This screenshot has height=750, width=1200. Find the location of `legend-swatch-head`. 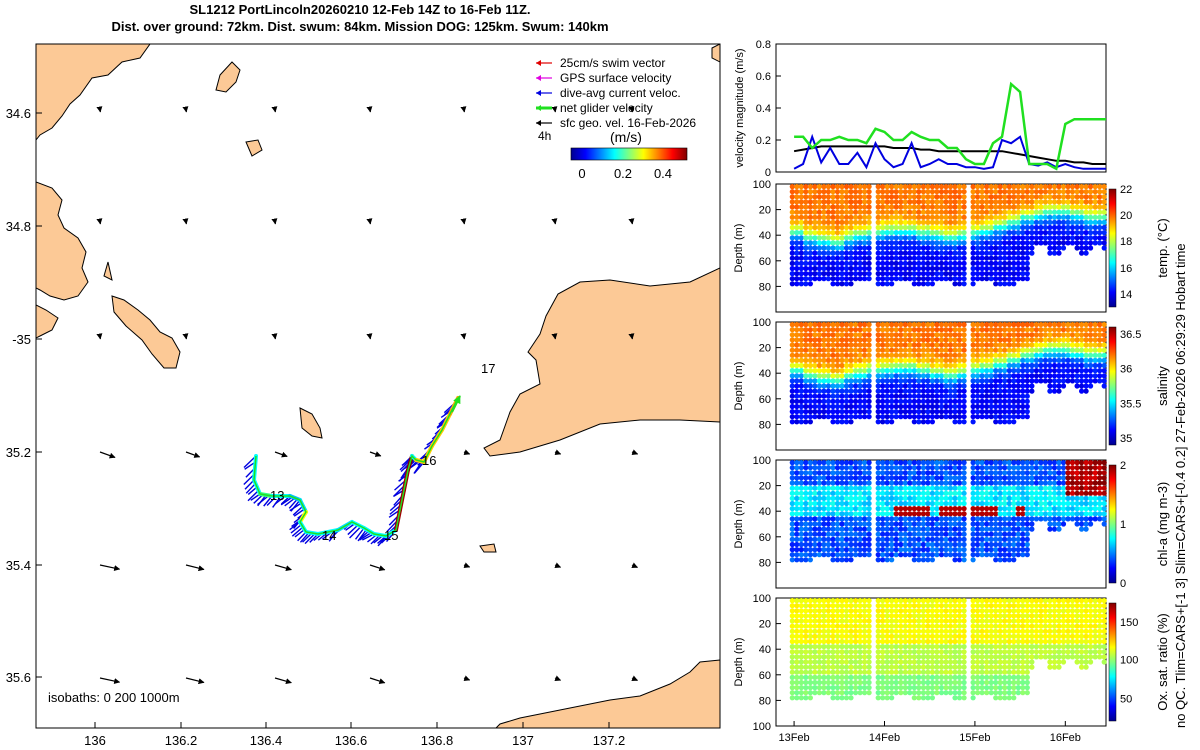

legend-swatch-head is located at coordinates (538, 63).